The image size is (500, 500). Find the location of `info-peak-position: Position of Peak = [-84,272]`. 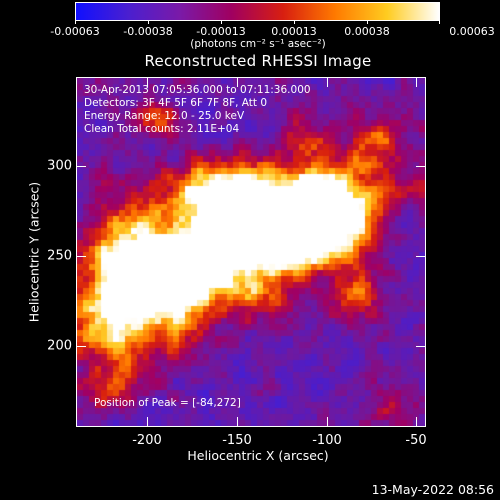

info-peak-position: Position of Peak = [-84,272] is located at coordinates (167, 403).